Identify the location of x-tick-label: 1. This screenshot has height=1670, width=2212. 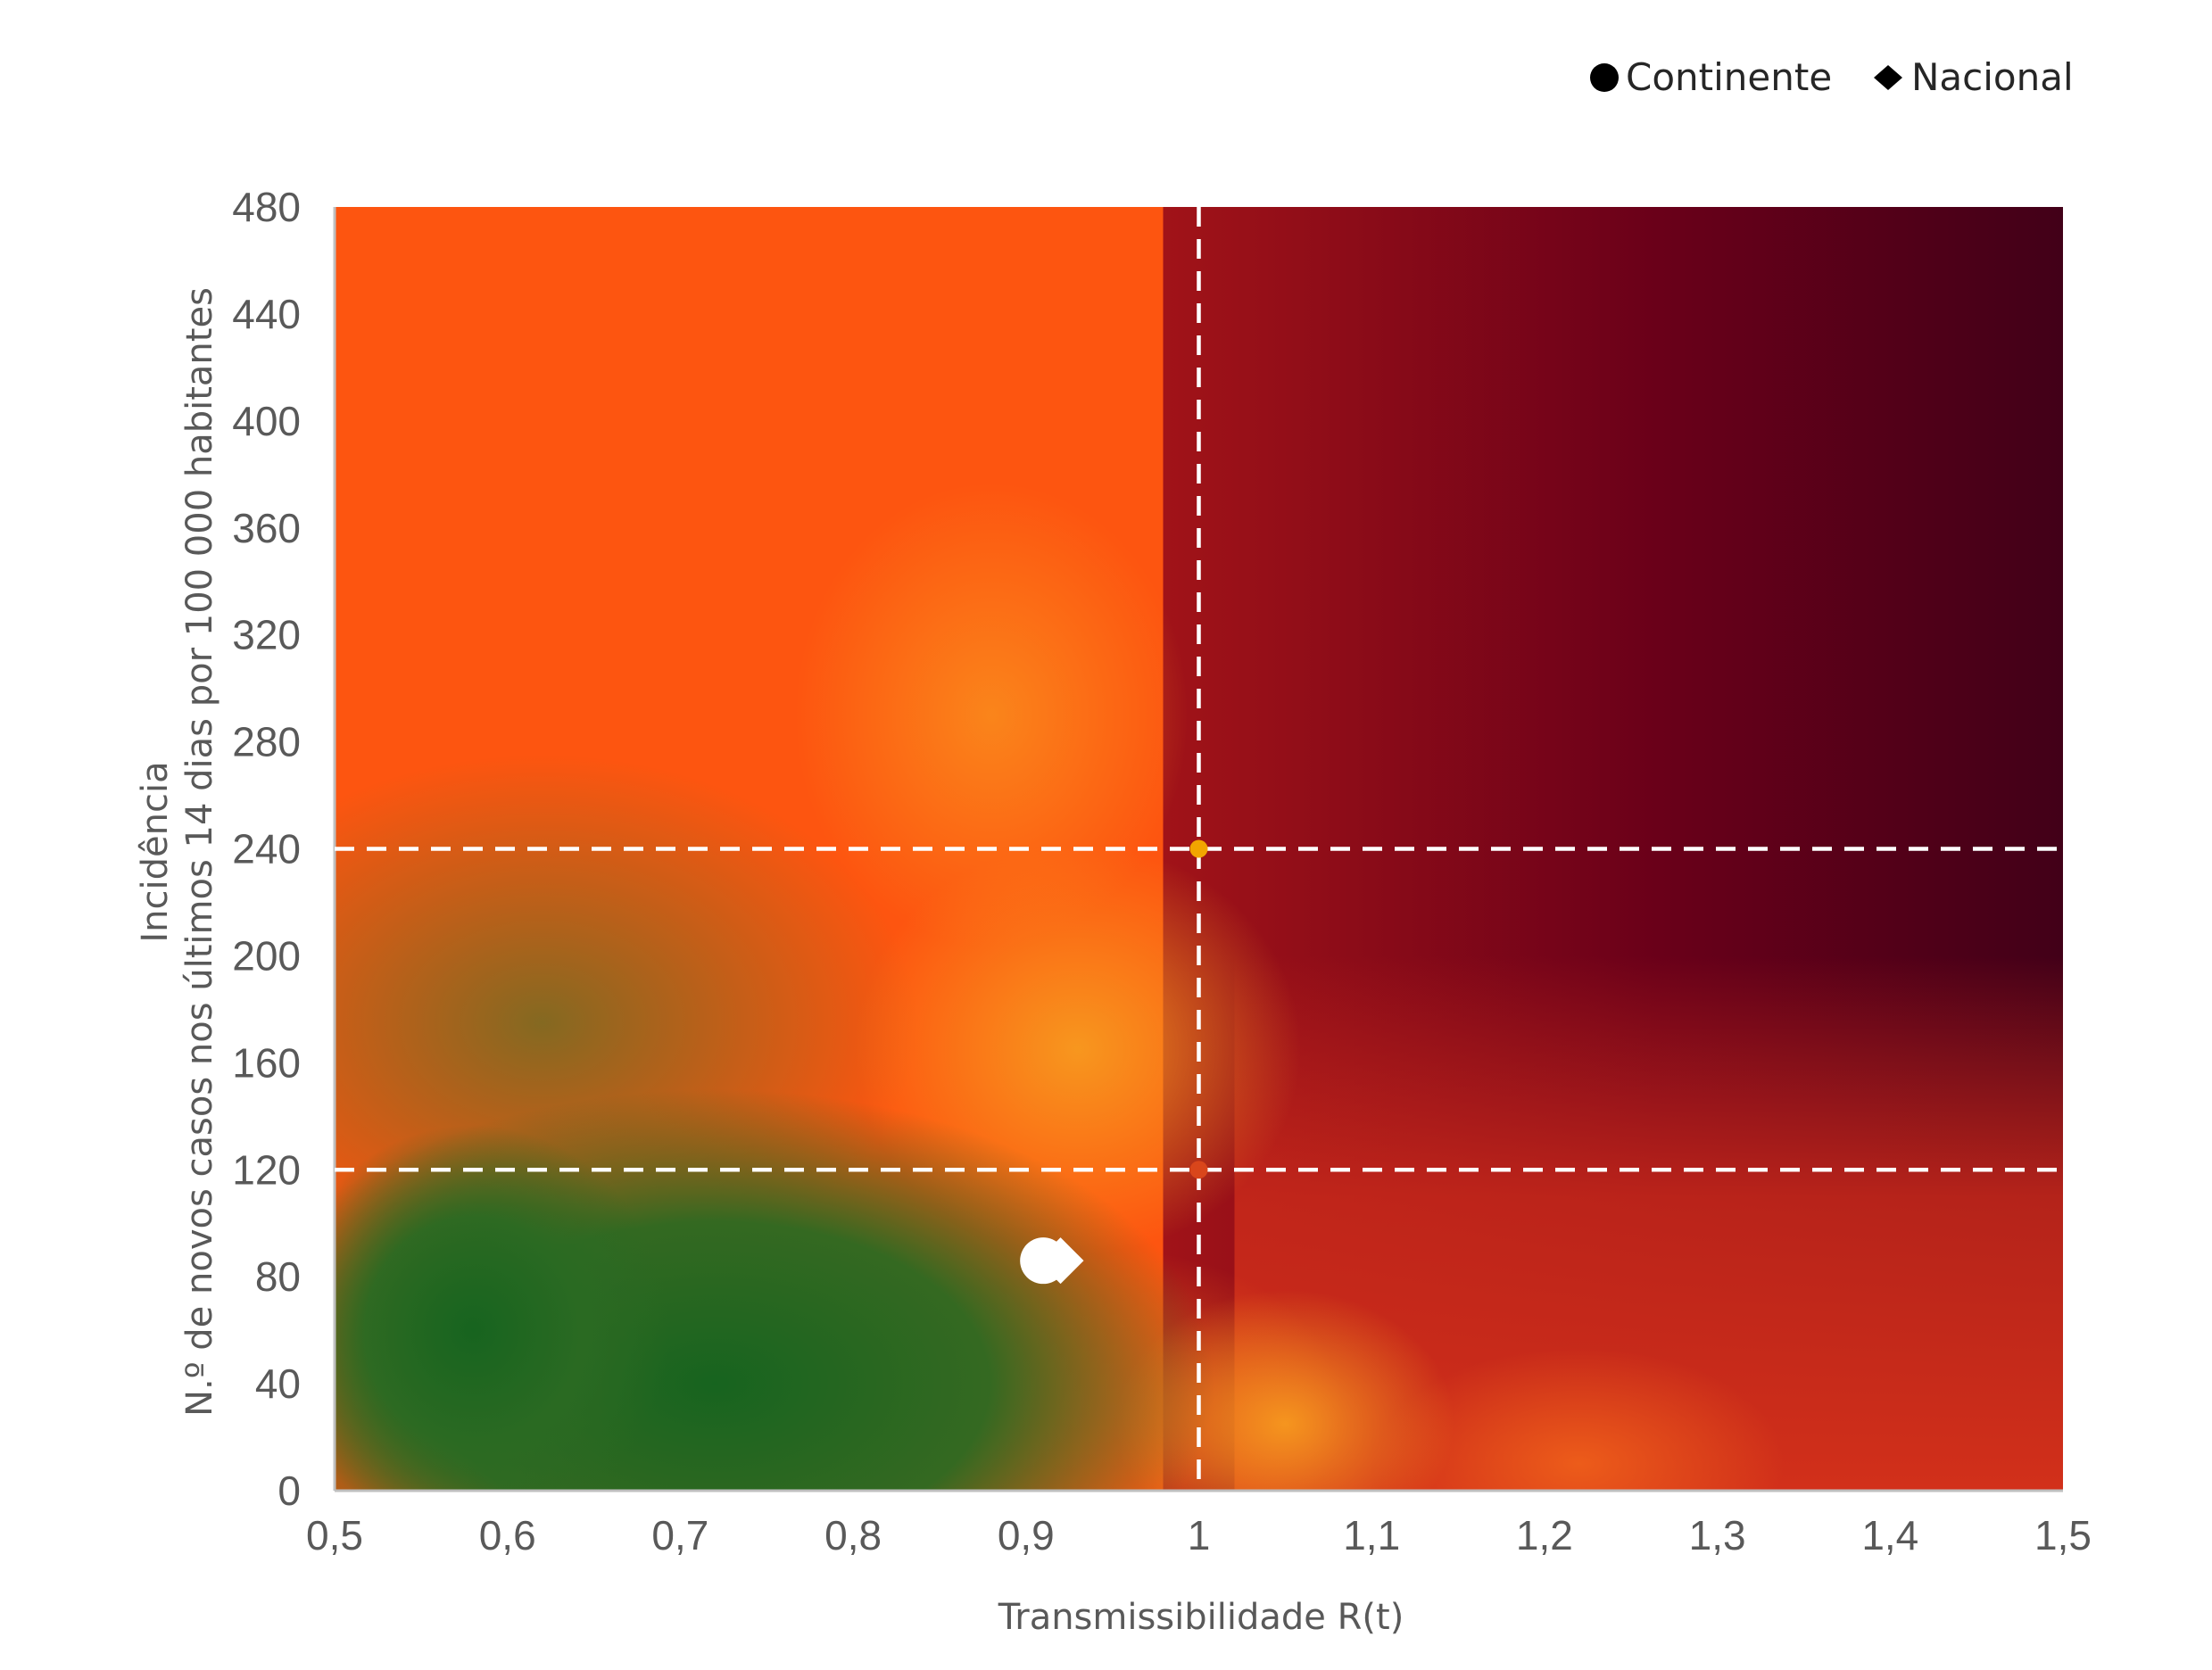
(1200, 1535).